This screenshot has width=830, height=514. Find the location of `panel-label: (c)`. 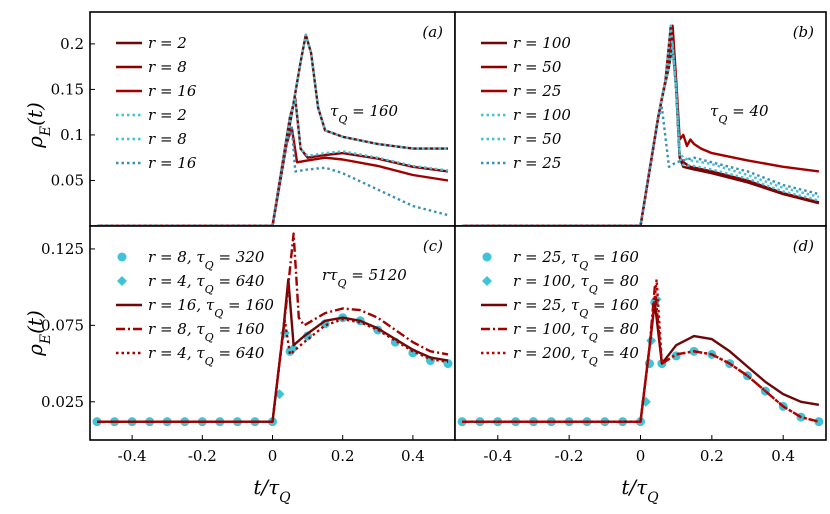

panel-label: (c) is located at coordinates (433, 246).